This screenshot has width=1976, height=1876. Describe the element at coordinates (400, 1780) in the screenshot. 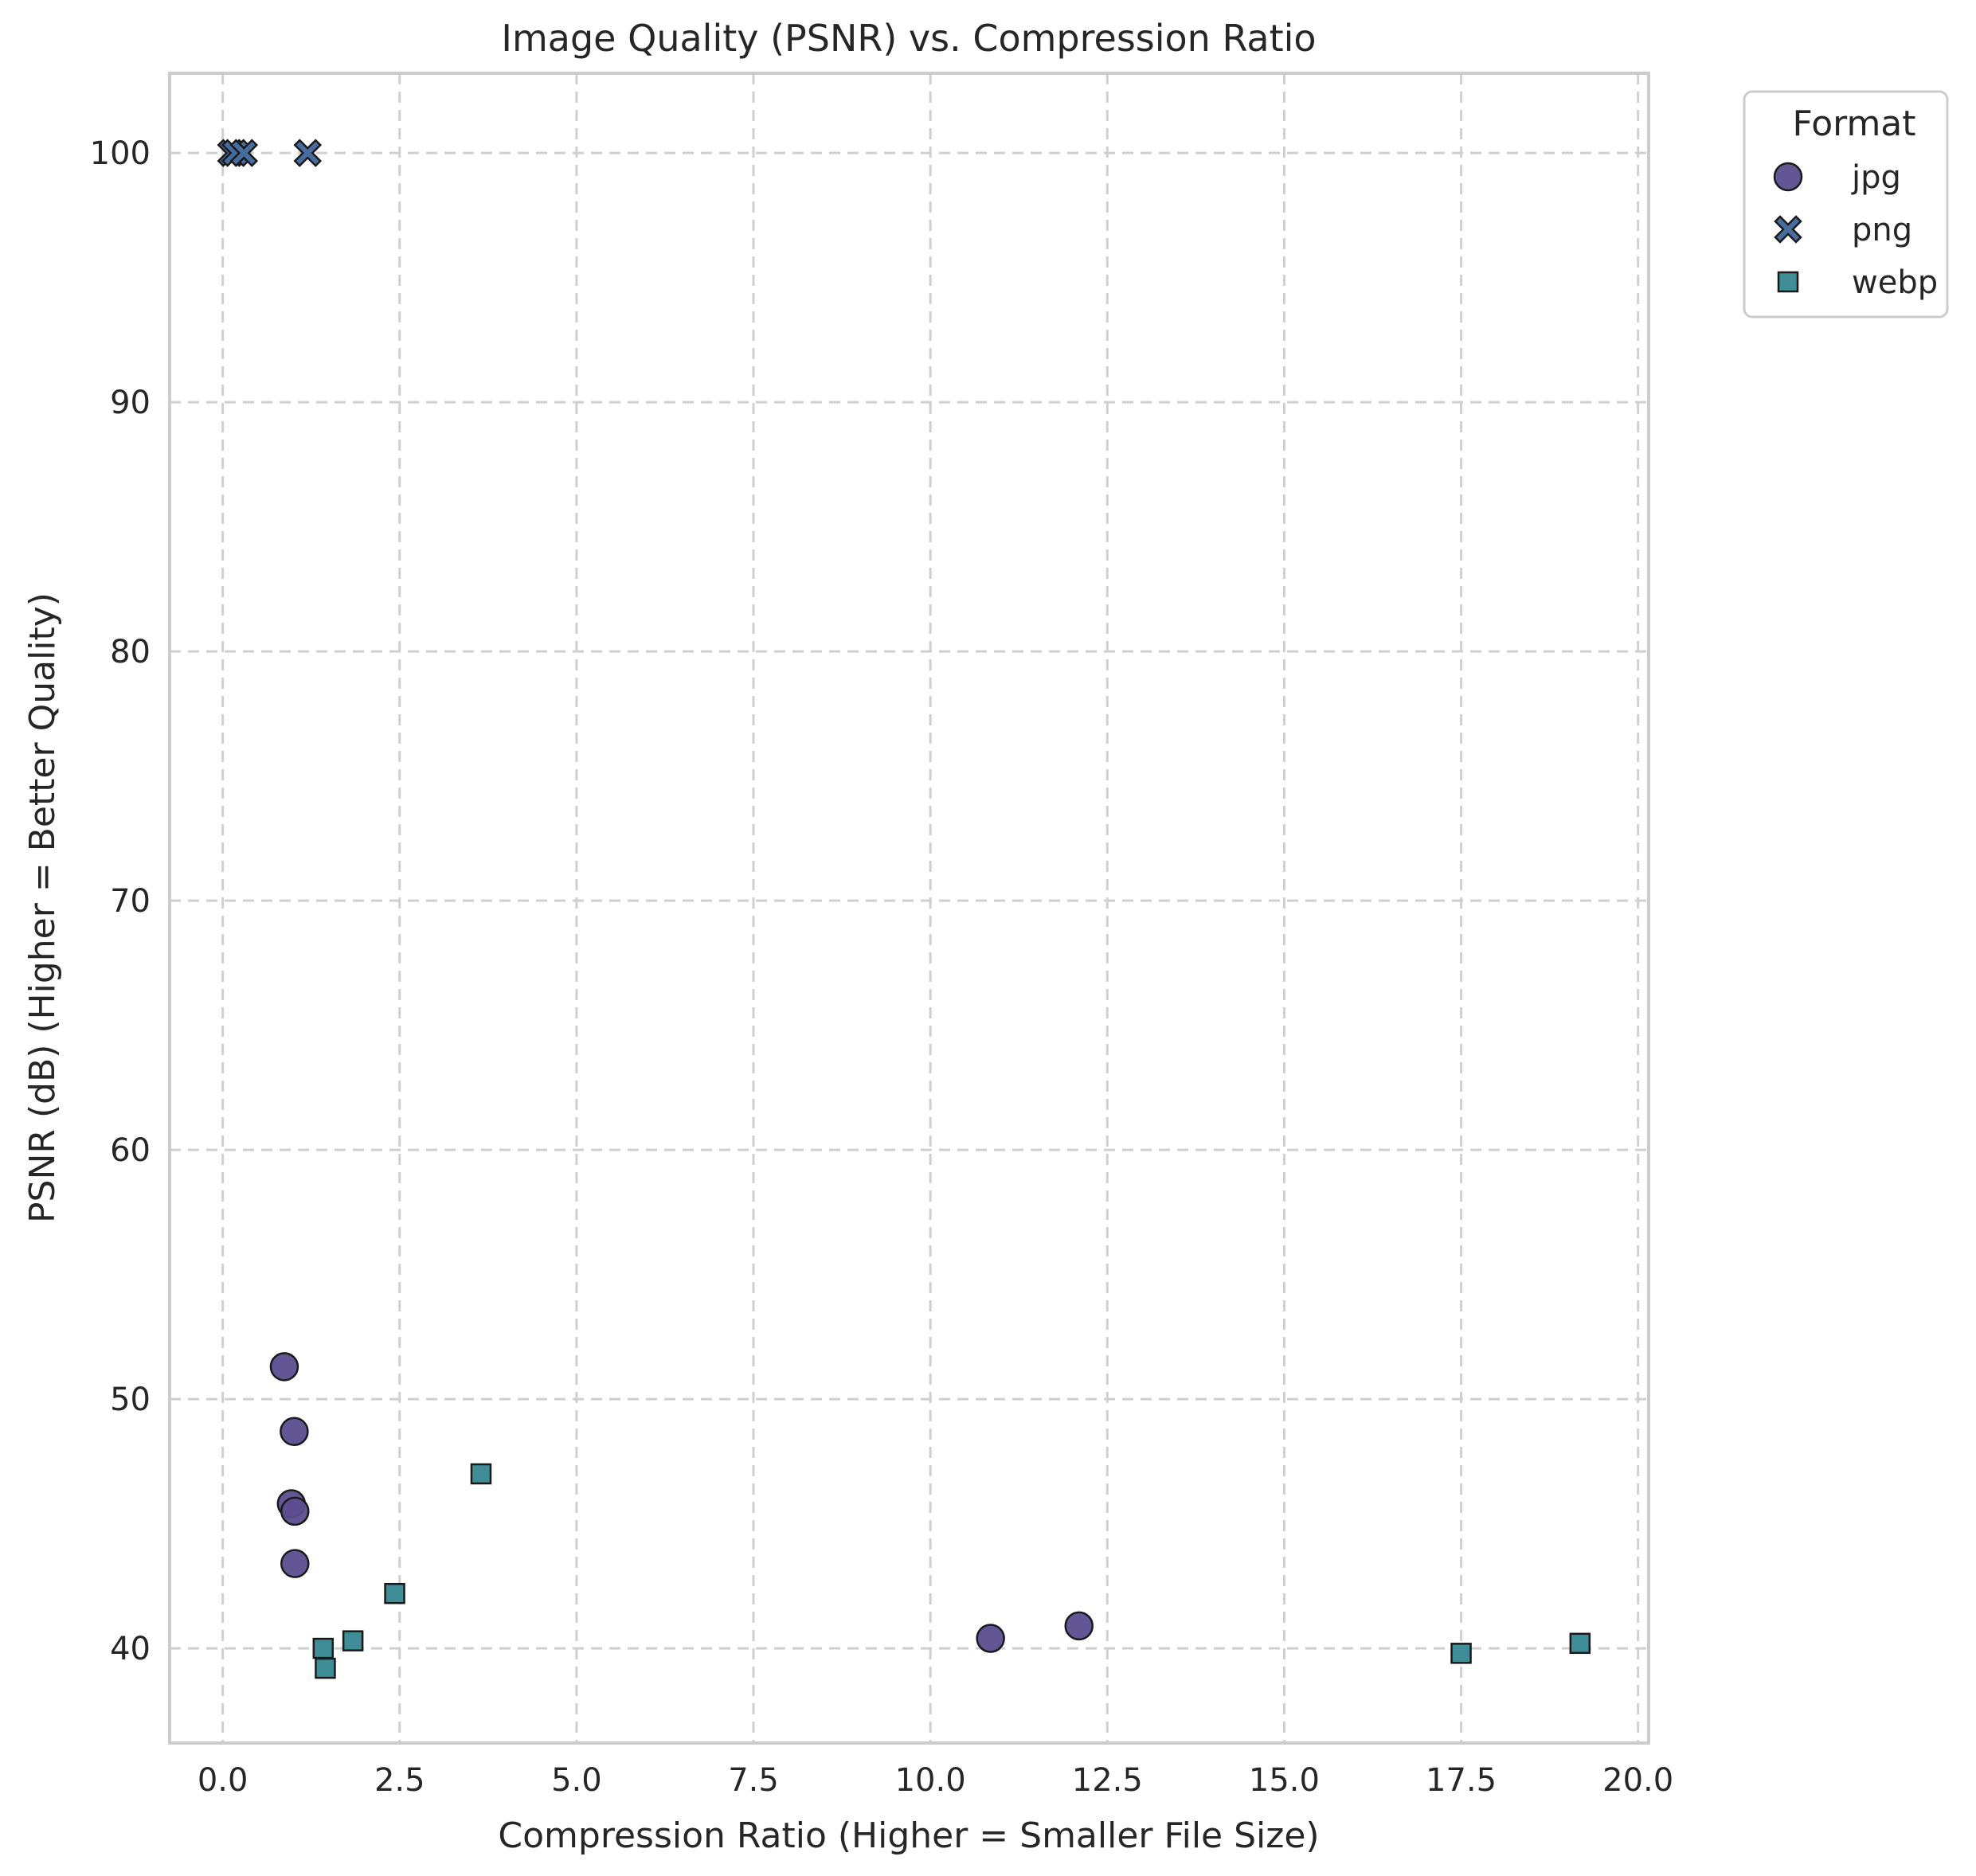

I see `x-tick-label: 2.5` at that location.